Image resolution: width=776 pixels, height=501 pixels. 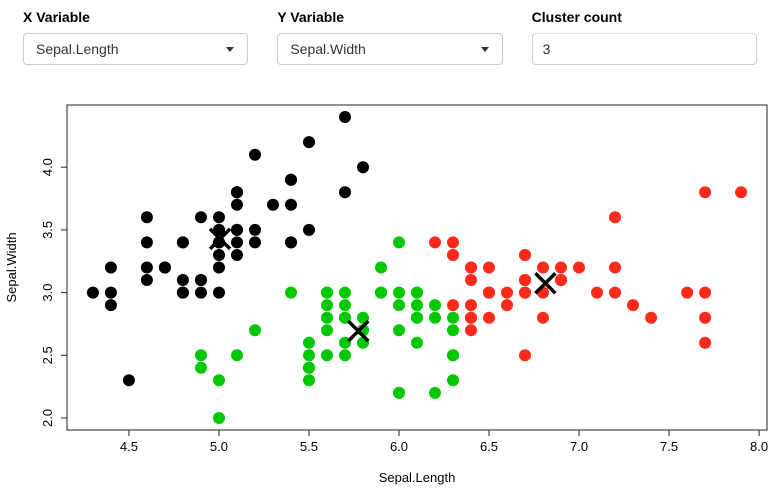 I want to click on y-tick-label: 2.0, so click(x=47, y=418).